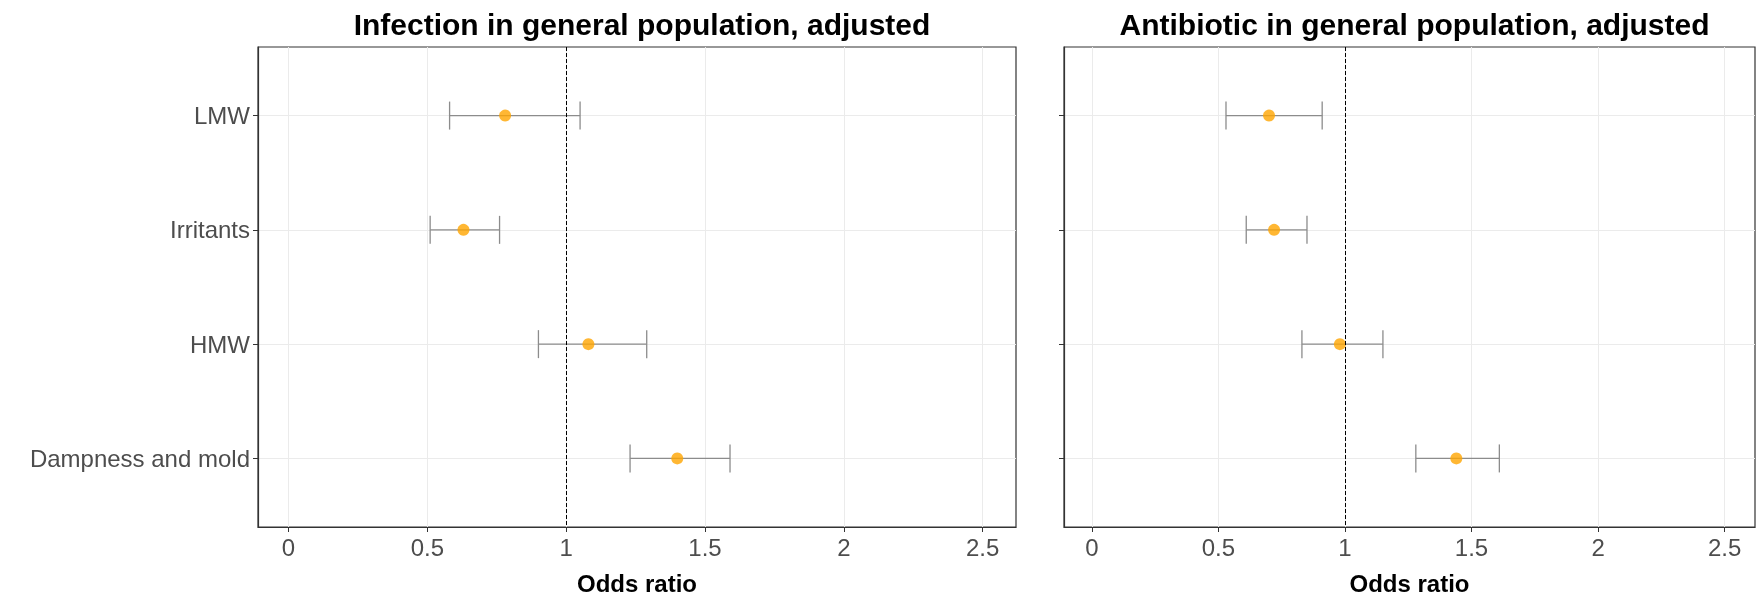 The width and height of the screenshot is (1757, 600). I want to click on chart-title: Antibiotic in general population, adjusted, so click(1414, 24).